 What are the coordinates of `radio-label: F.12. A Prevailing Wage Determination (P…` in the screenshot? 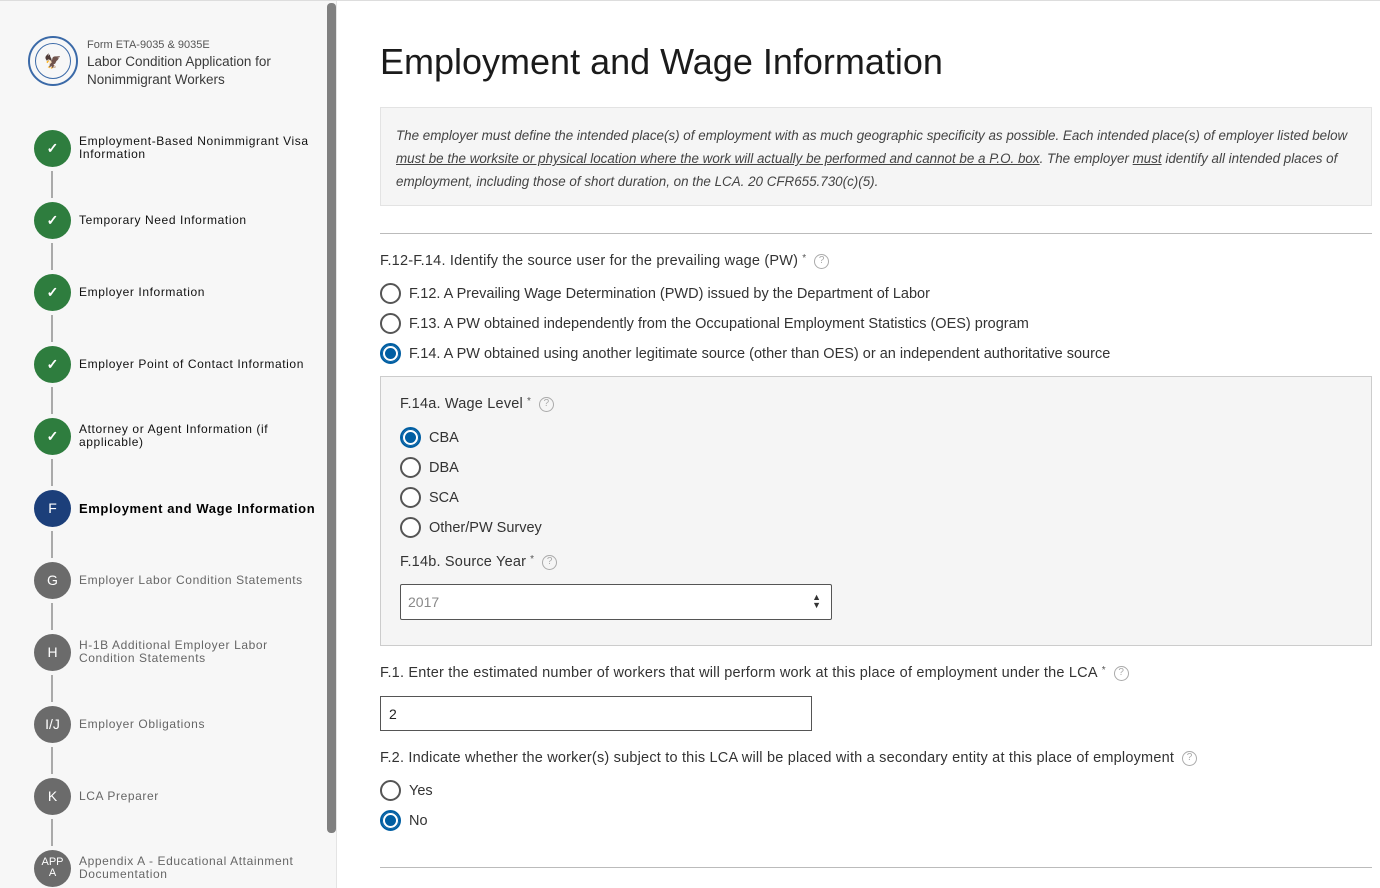 It's located at (669, 293).